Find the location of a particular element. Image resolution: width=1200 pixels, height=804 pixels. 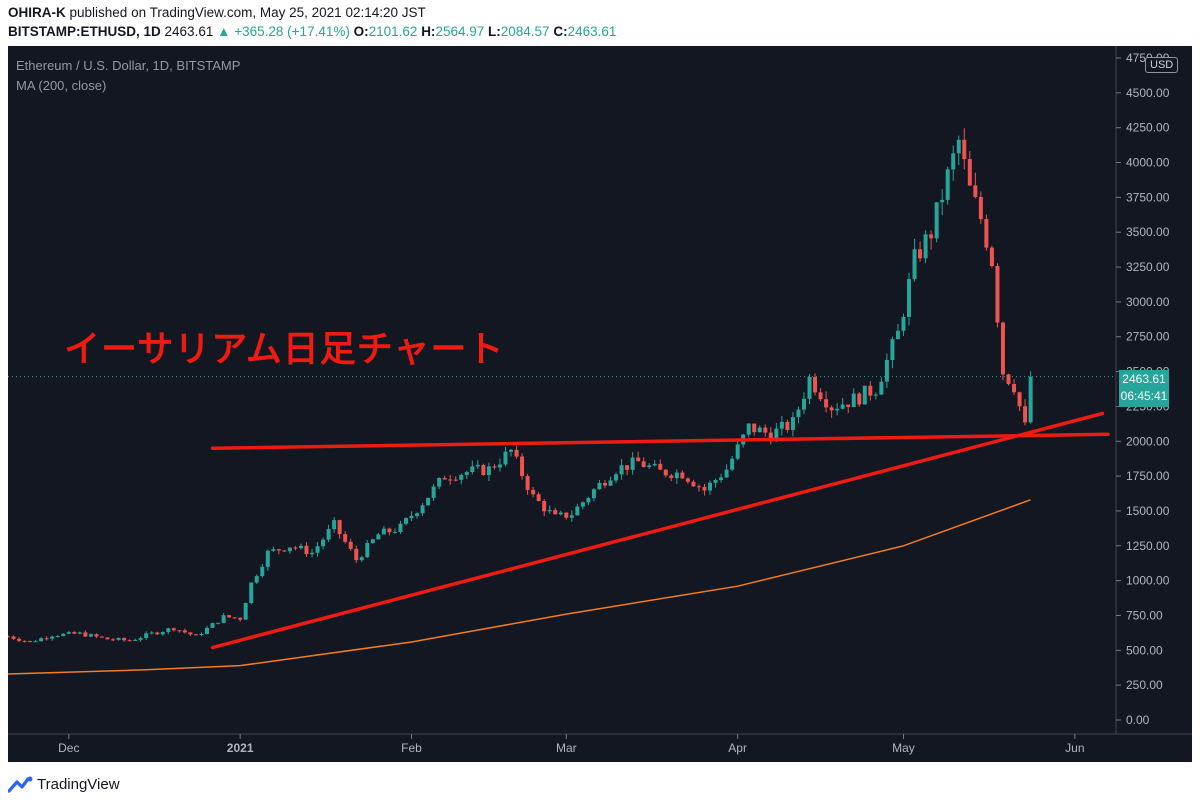

symbol-name: BITSTAMP:ETHUSD, 1D is located at coordinates (84, 31).